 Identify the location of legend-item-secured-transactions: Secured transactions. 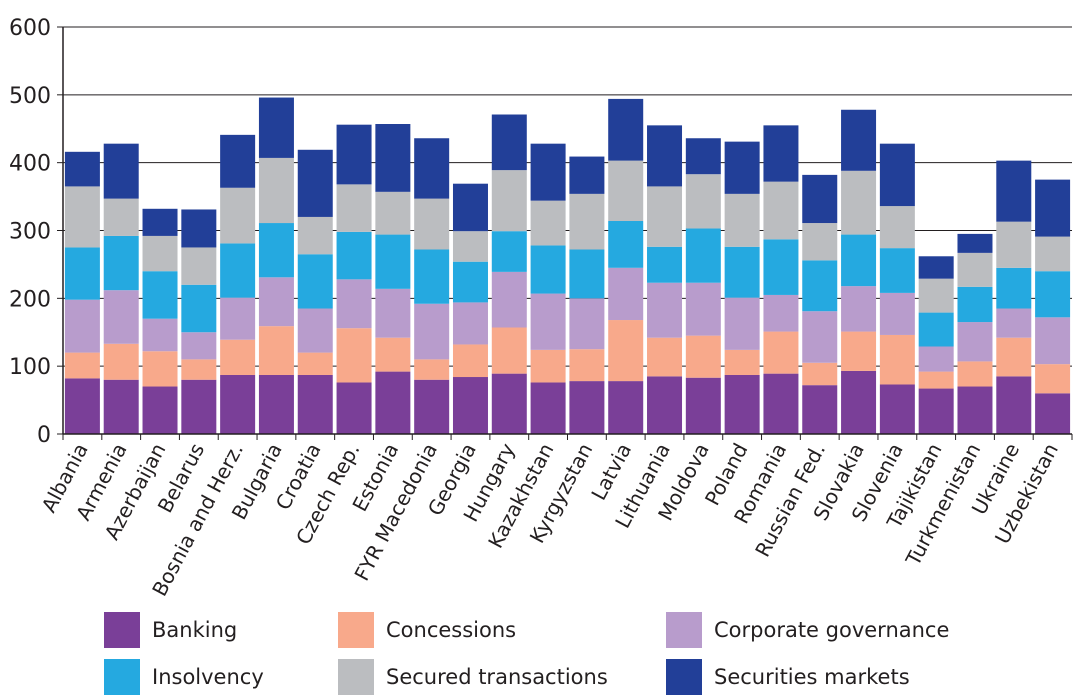
(473, 677).